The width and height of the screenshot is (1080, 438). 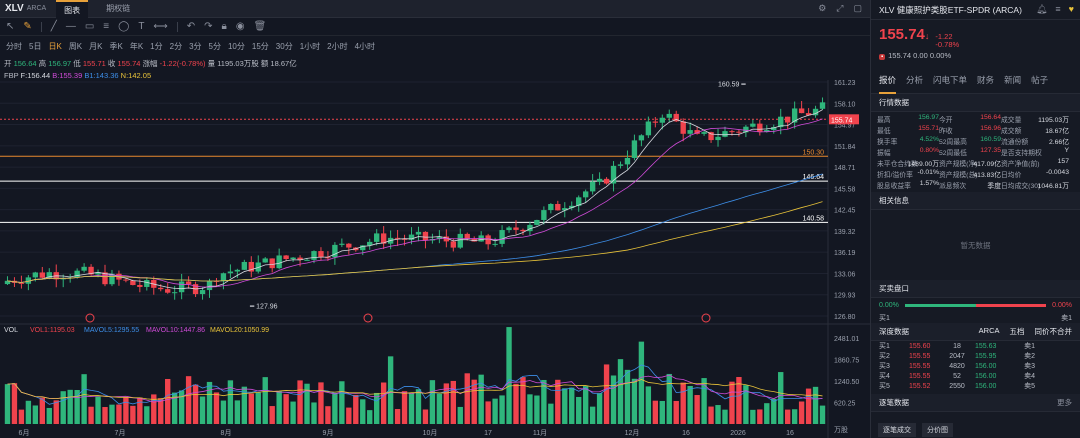 What do you see at coordinates (986, 80) in the screenshot?
I see `quote-tab-3: 财务` at bounding box center [986, 80].